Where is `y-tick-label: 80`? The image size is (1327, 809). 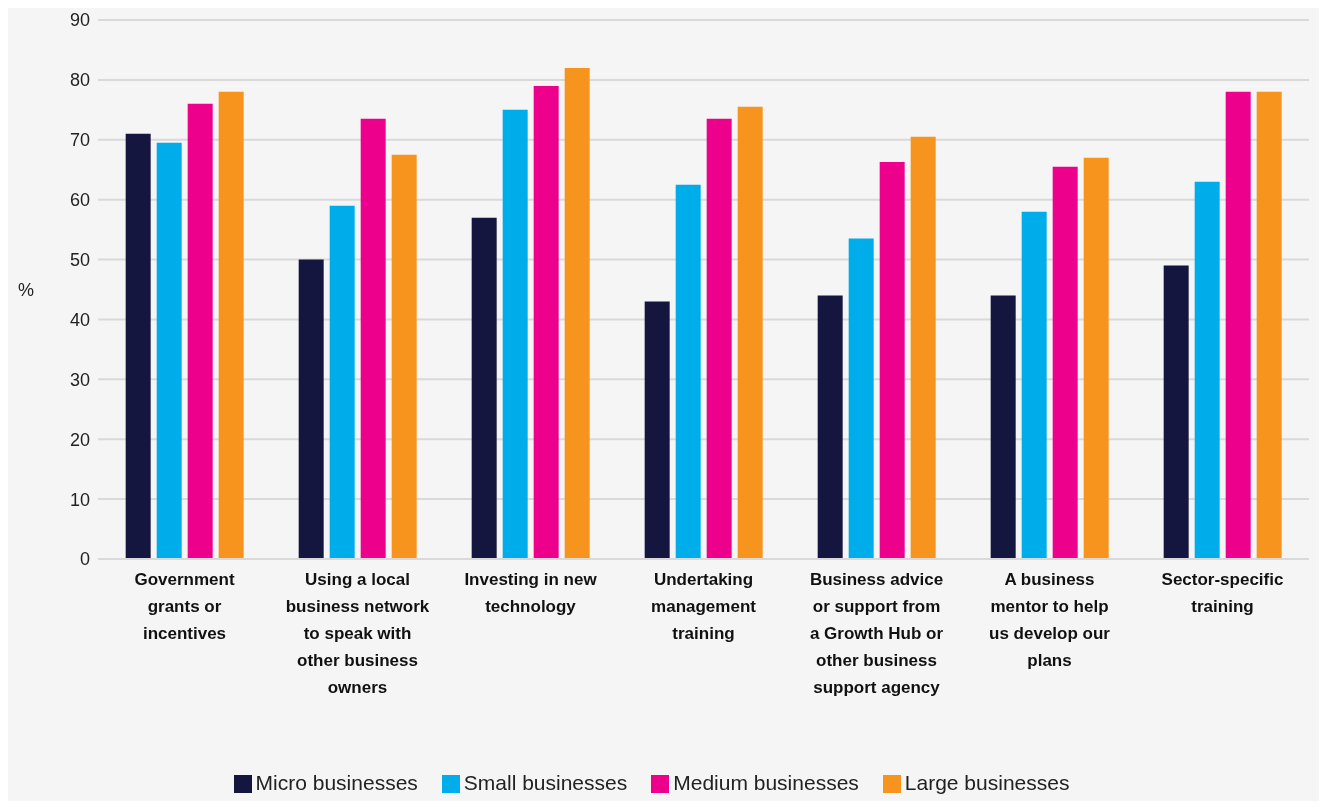 y-tick-label: 80 is located at coordinates (79, 80).